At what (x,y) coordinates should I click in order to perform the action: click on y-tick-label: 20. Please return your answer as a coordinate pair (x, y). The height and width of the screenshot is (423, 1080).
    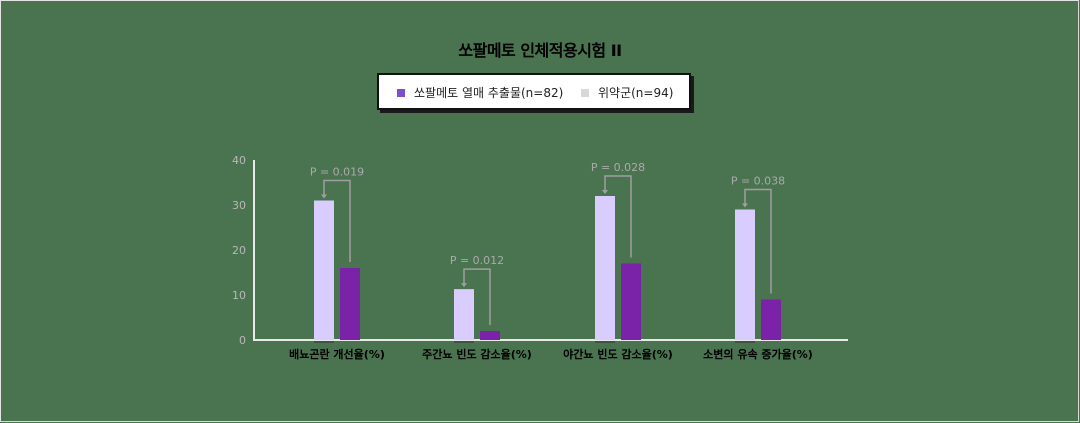
    Looking at the image, I should click on (239, 250).